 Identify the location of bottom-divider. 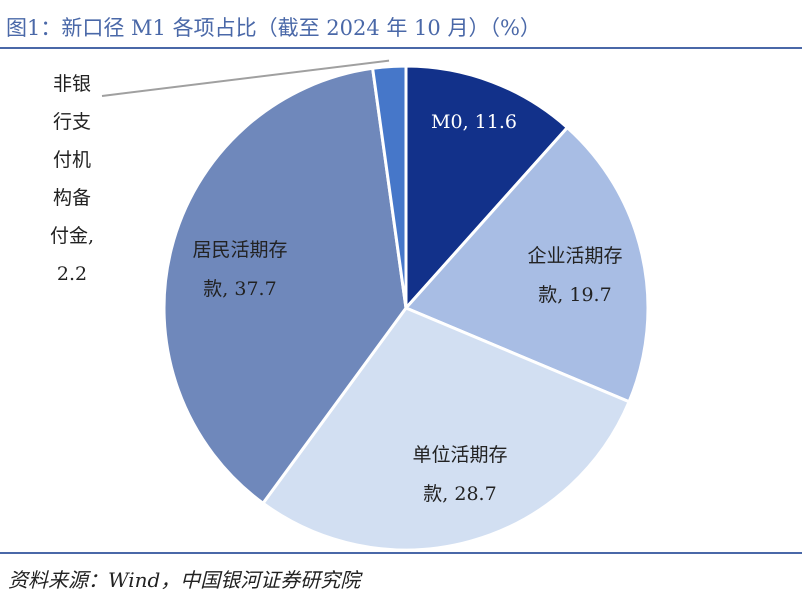
(401, 553).